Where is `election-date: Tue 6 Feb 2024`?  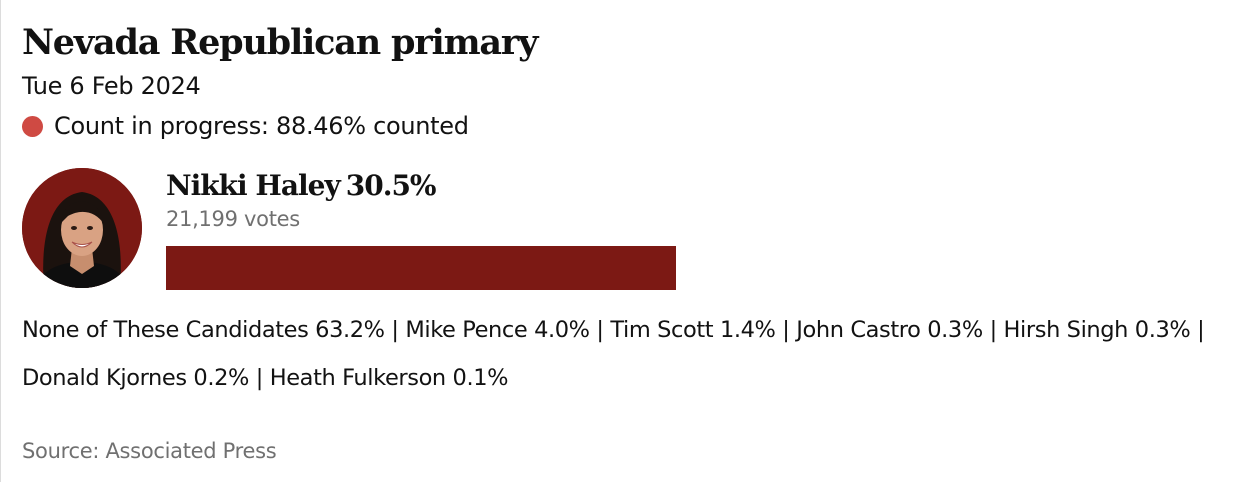 election-date: Tue 6 Feb 2024 is located at coordinates (111, 86).